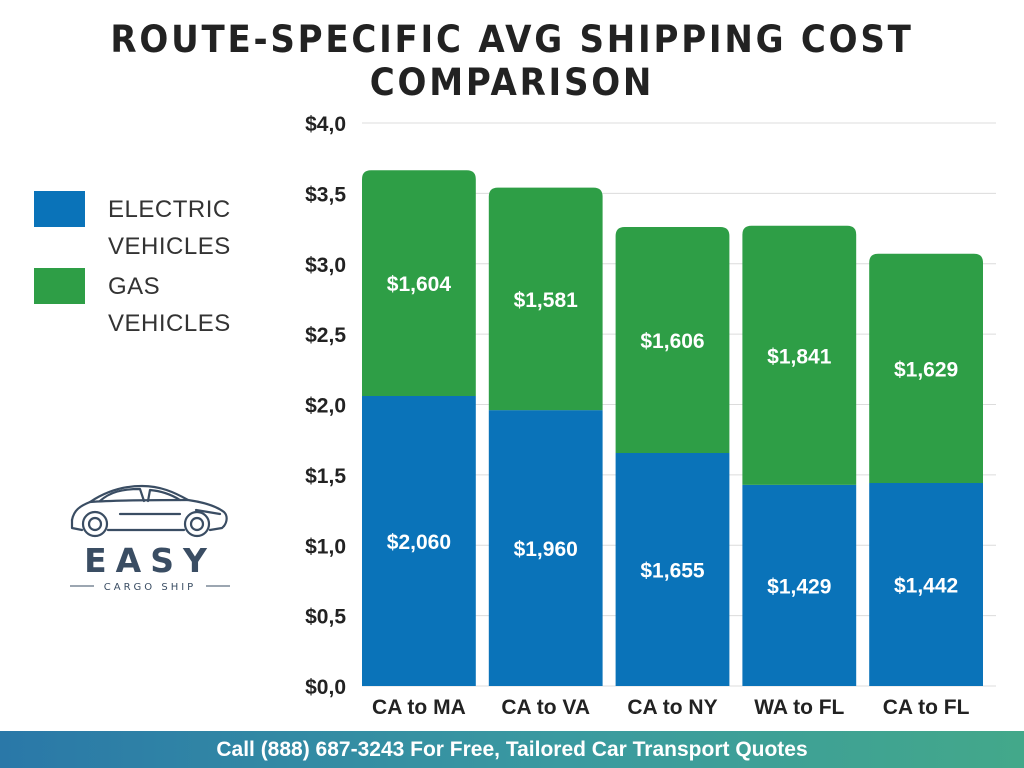 The width and height of the screenshot is (1024, 768). What do you see at coordinates (59, 286) in the screenshot?
I see `legend-swatch-gas` at bounding box center [59, 286].